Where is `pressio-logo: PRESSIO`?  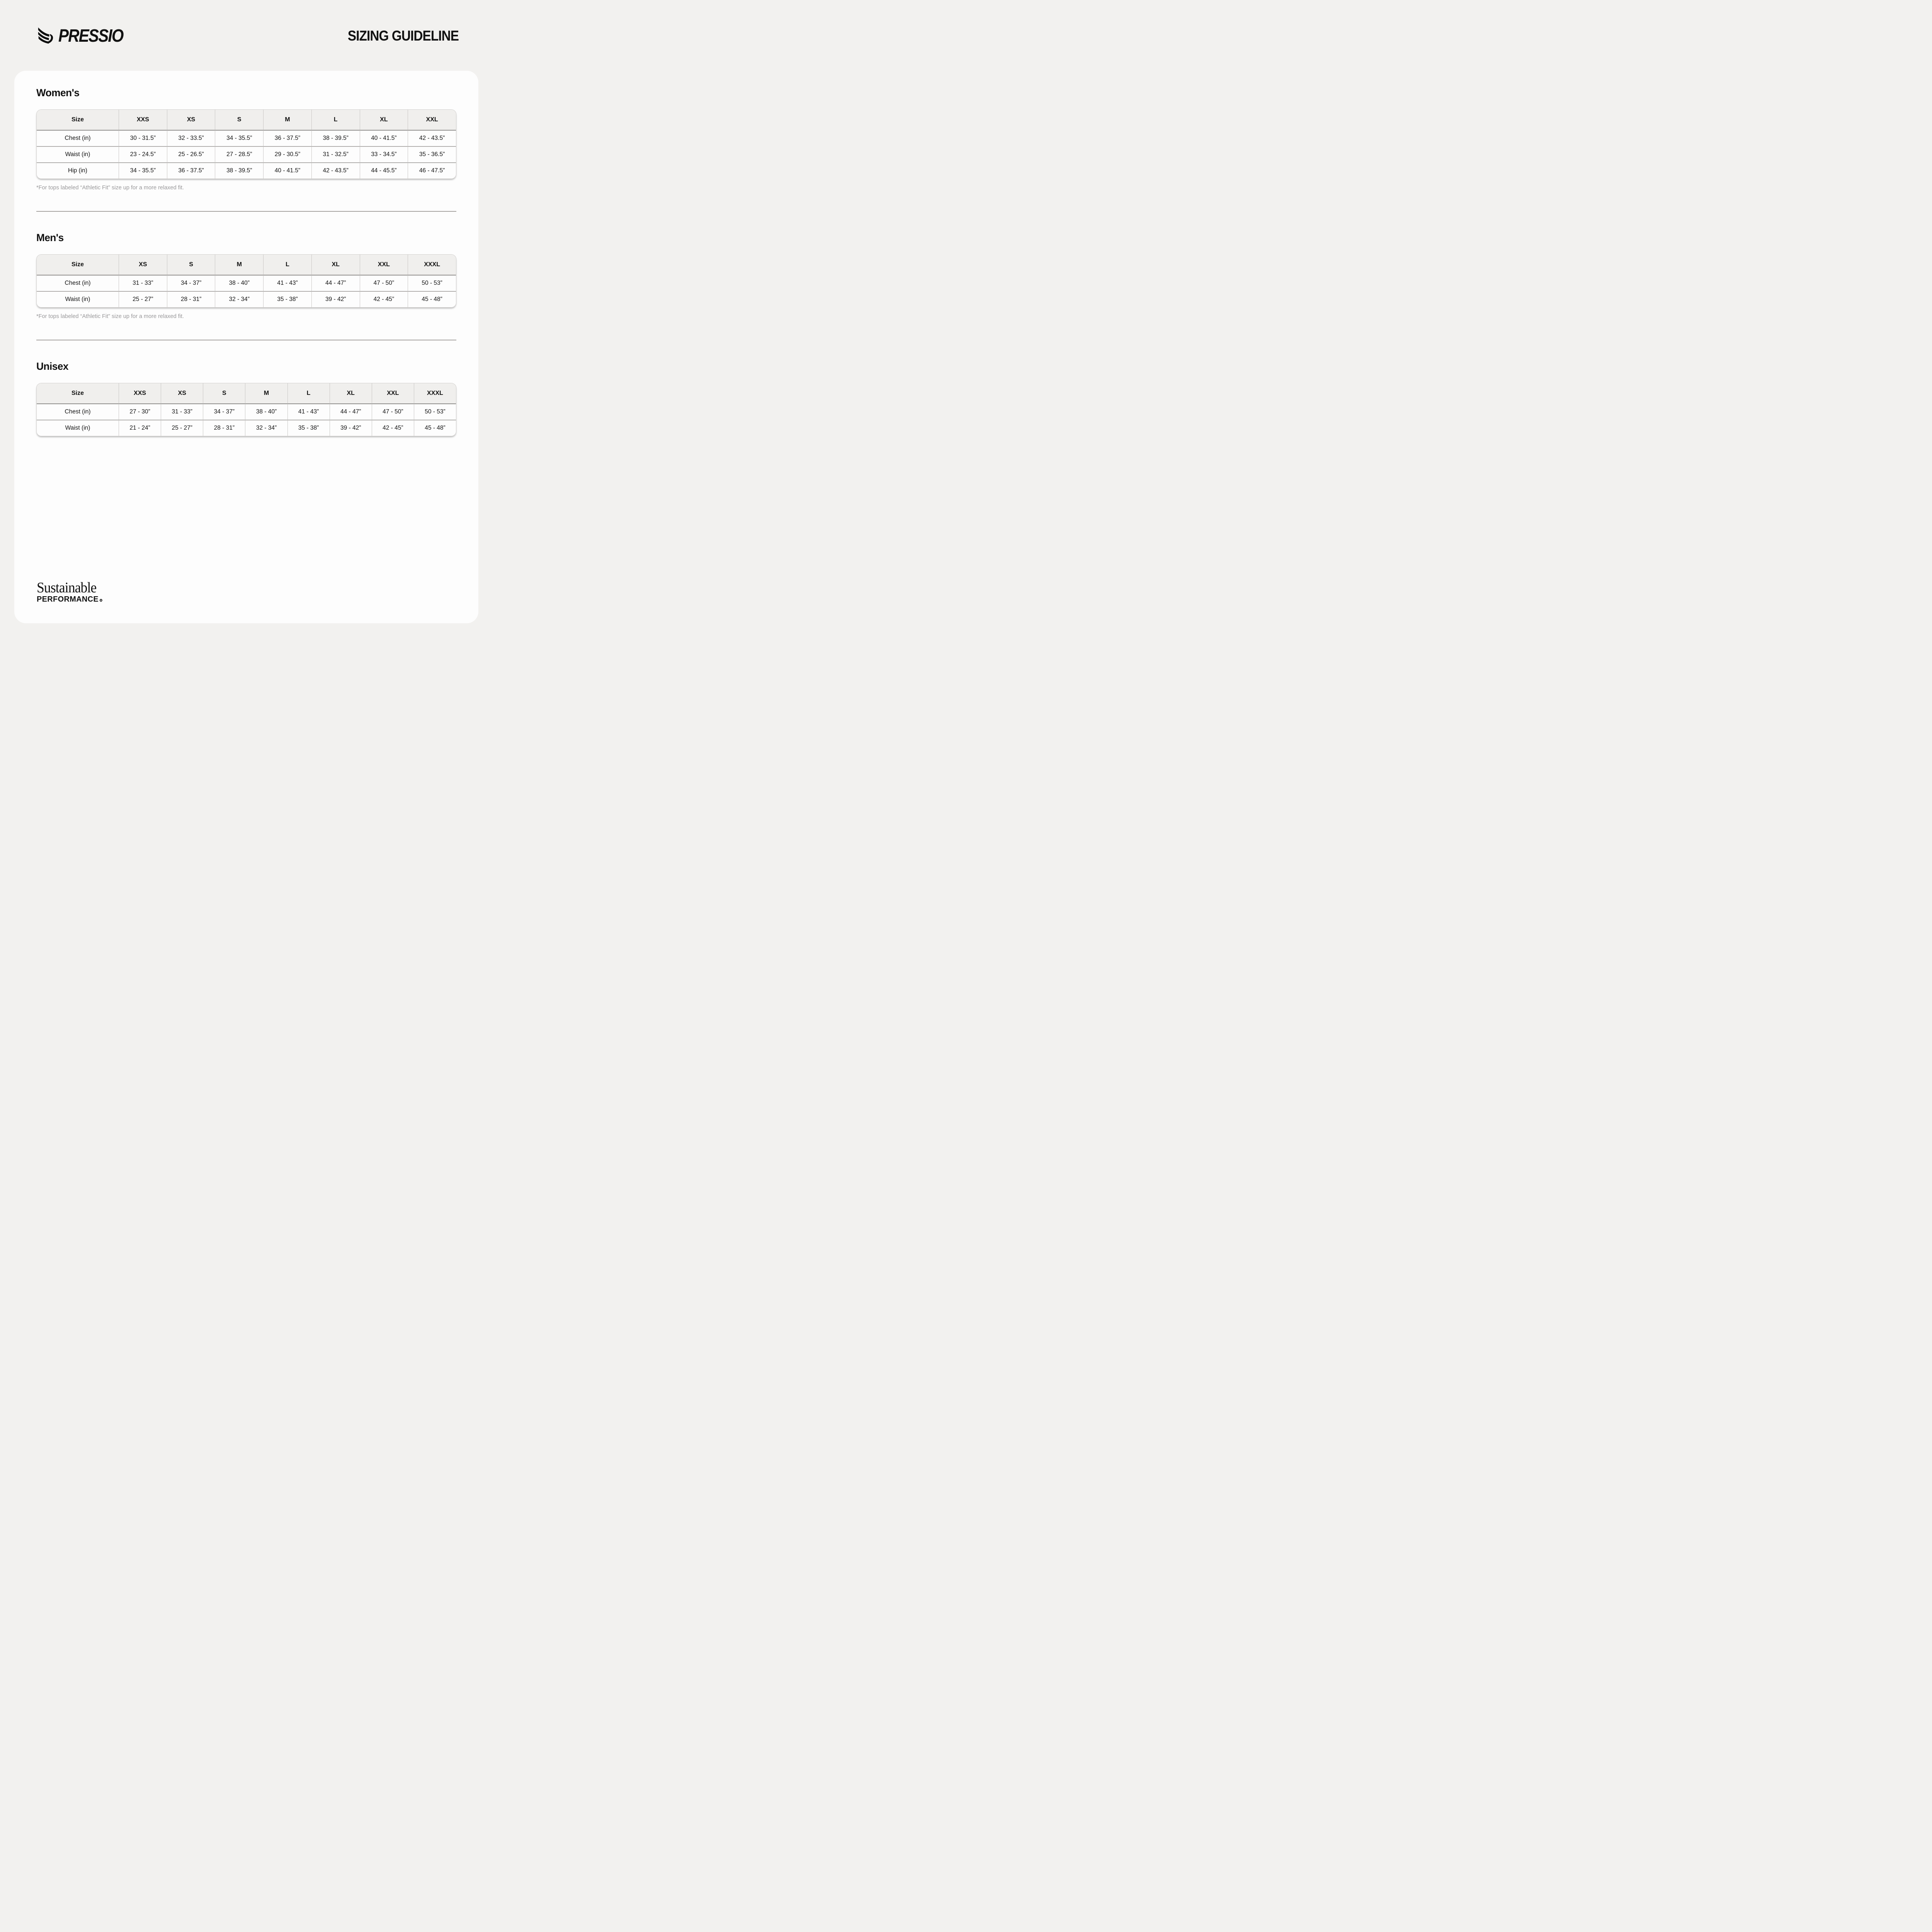
pressio-logo: PRESSIO is located at coordinates (85, 35).